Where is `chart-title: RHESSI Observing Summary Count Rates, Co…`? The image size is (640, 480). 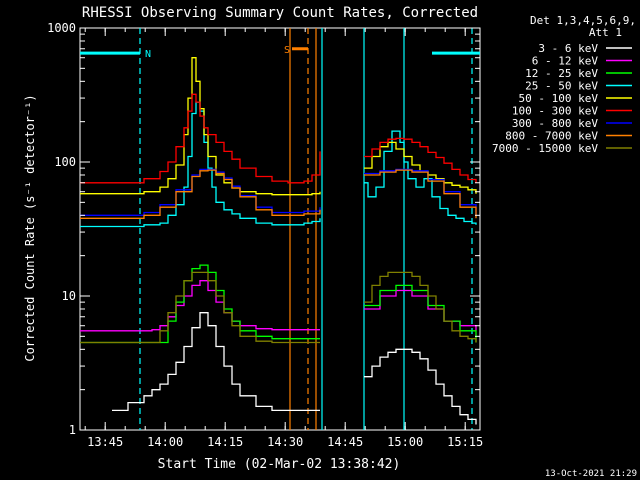 chart-title: RHESSI Observing Summary Count Rates, Co… is located at coordinates (280, 13).